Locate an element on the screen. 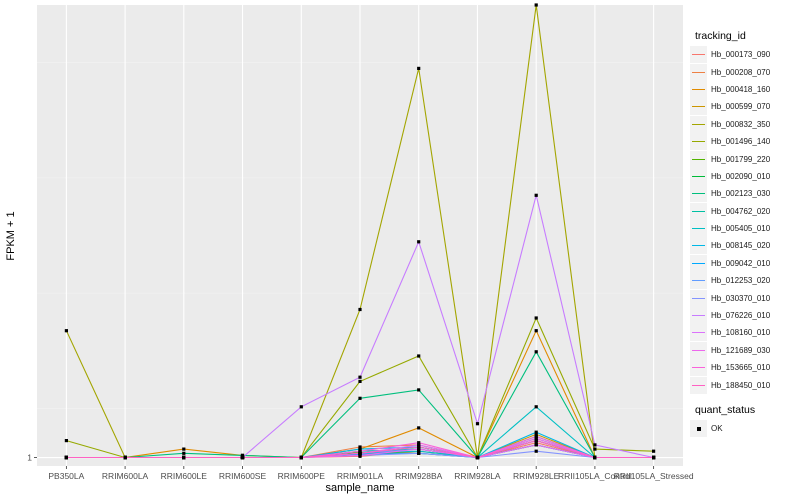  legend-item: Hb_002123_030 is located at coordinates (744, 194).